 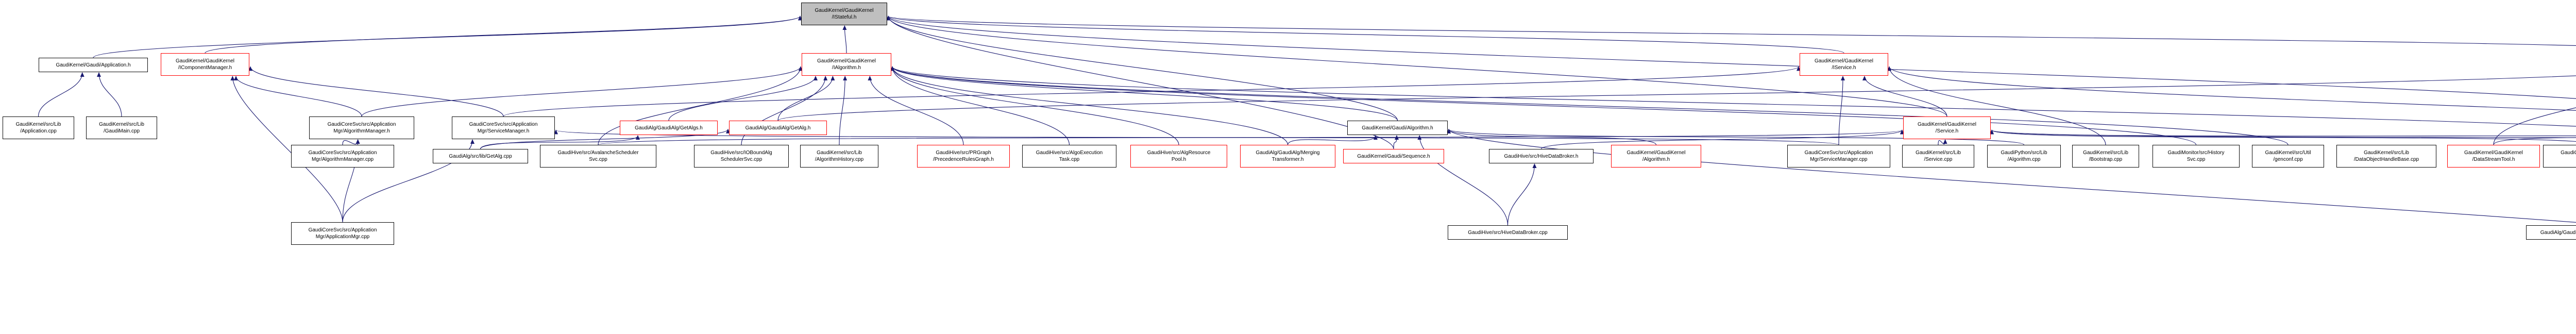 I want to click on graph-node: GaudiKernel/GaudiKernel /IAlgorithm.h, so click(x=846, y=64).